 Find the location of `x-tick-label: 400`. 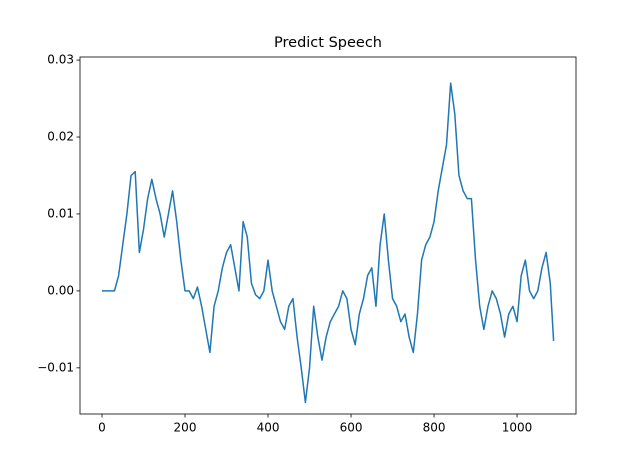

x-tick-label: 400 is located at coordinates (268, 428).